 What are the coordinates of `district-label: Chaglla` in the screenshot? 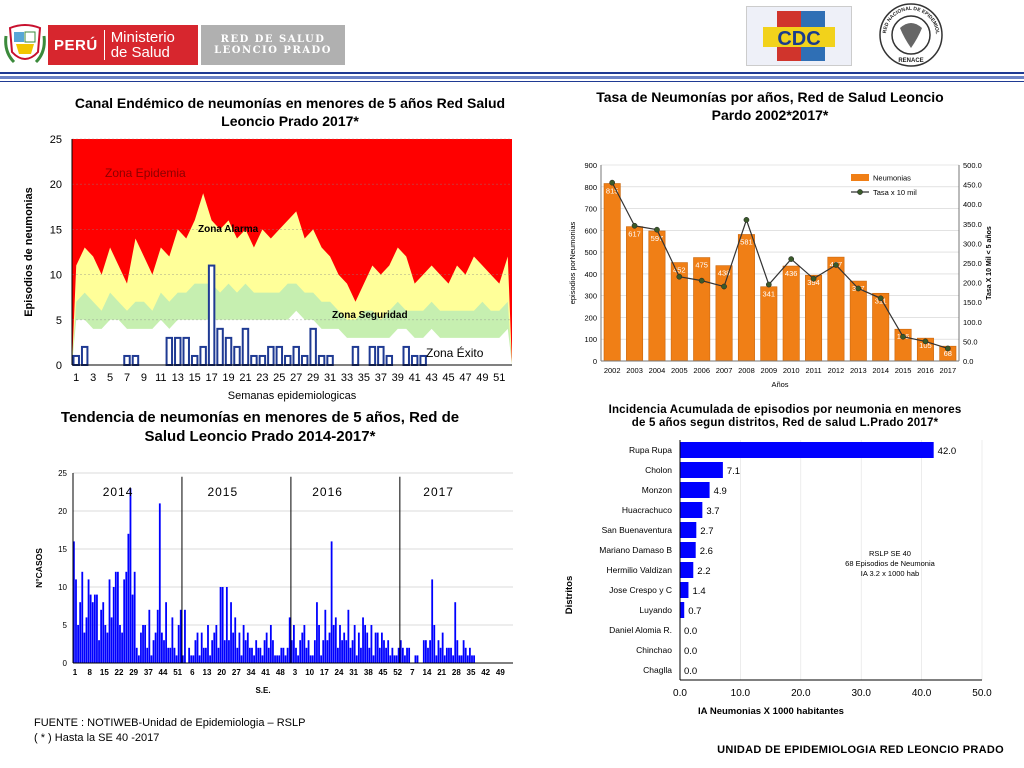 It's located at (657, 670).